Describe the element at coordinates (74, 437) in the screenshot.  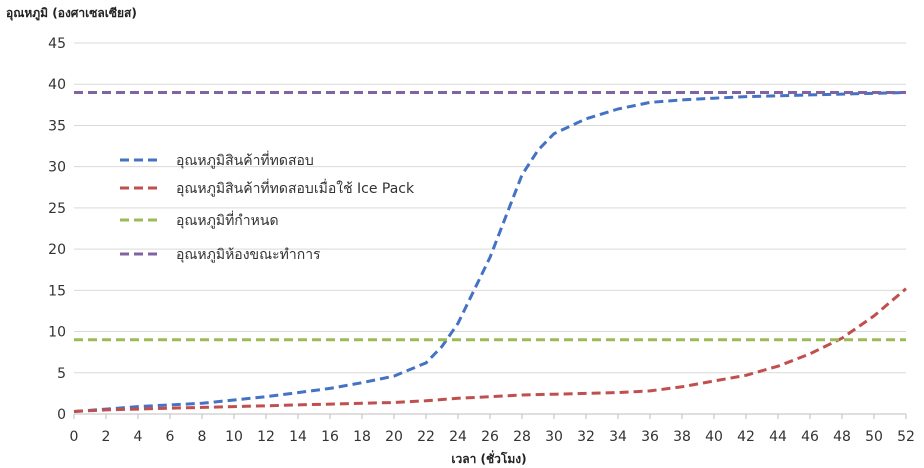
I see `x-tick-label: 0` at that location.